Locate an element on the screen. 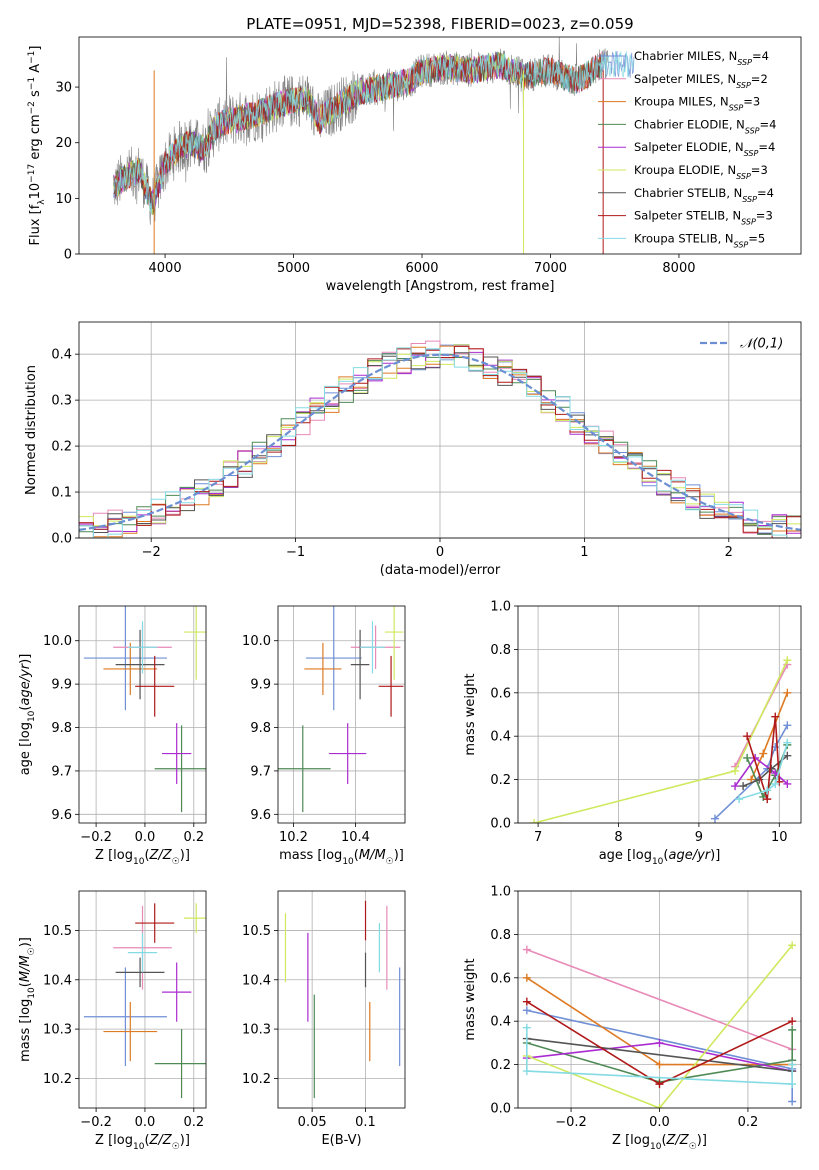 This screenshot has width=819, height=1170. y-tick-label: 9.6 is located at coordinates (61, 815).